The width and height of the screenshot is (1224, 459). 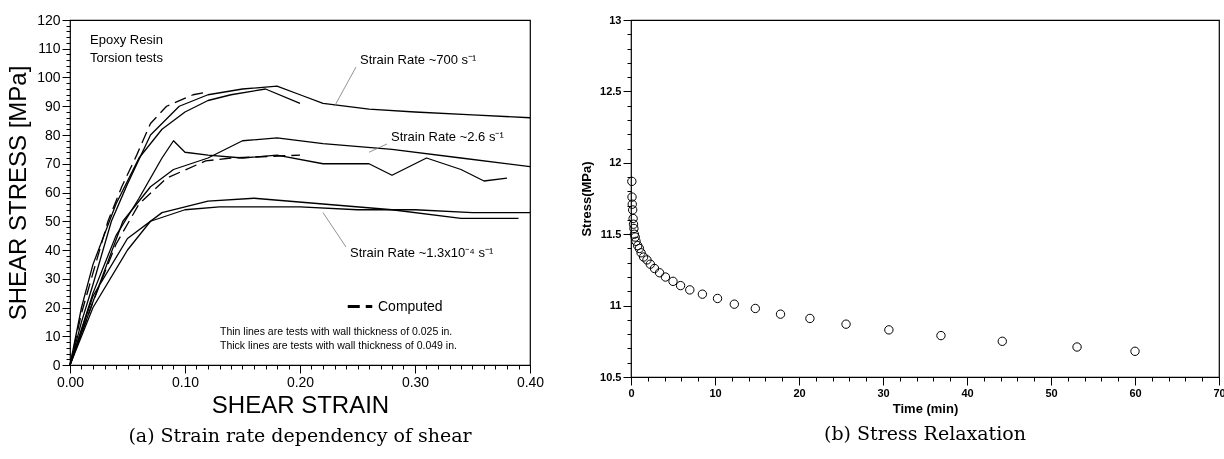 I want to click on x-axis-title: Time (min), so click(x=925, y=408).